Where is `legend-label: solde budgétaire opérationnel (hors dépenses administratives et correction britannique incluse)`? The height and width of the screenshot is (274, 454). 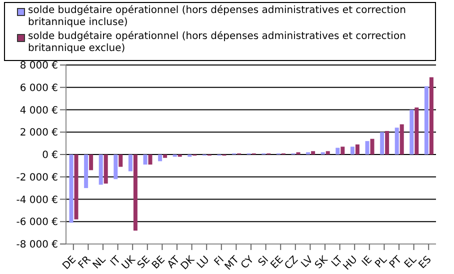 legend-label: solde budgétaire opérationnel (hors dépenses administratives et correction britannique incluse) is located at coordinates (217, 17).